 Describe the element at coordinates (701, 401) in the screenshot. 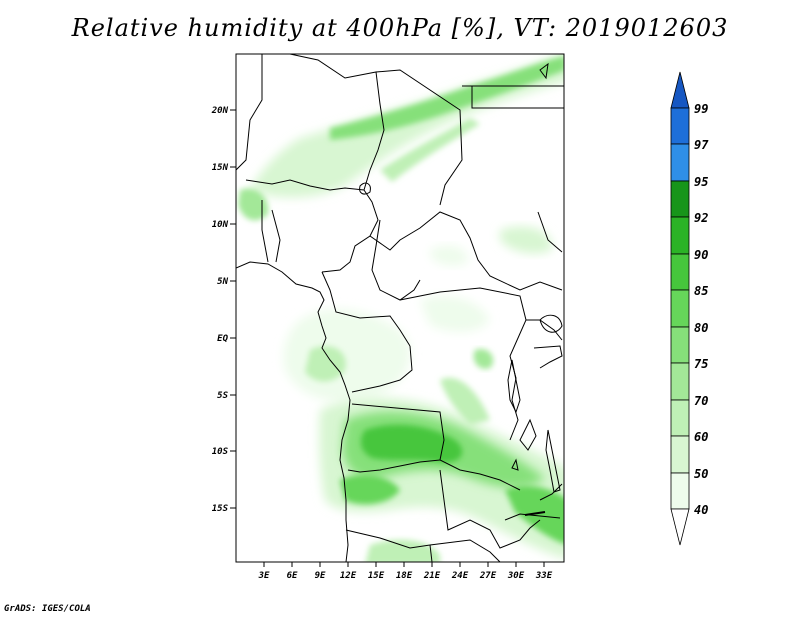

I see `colorbar-label: 70` at that location.